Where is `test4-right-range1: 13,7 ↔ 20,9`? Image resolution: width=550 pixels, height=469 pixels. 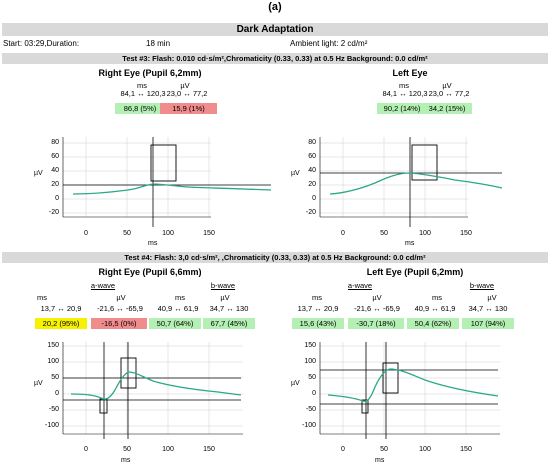
test4-right-range1: 13,7 ↔ 20,9 is located at coordinates (61, 308).